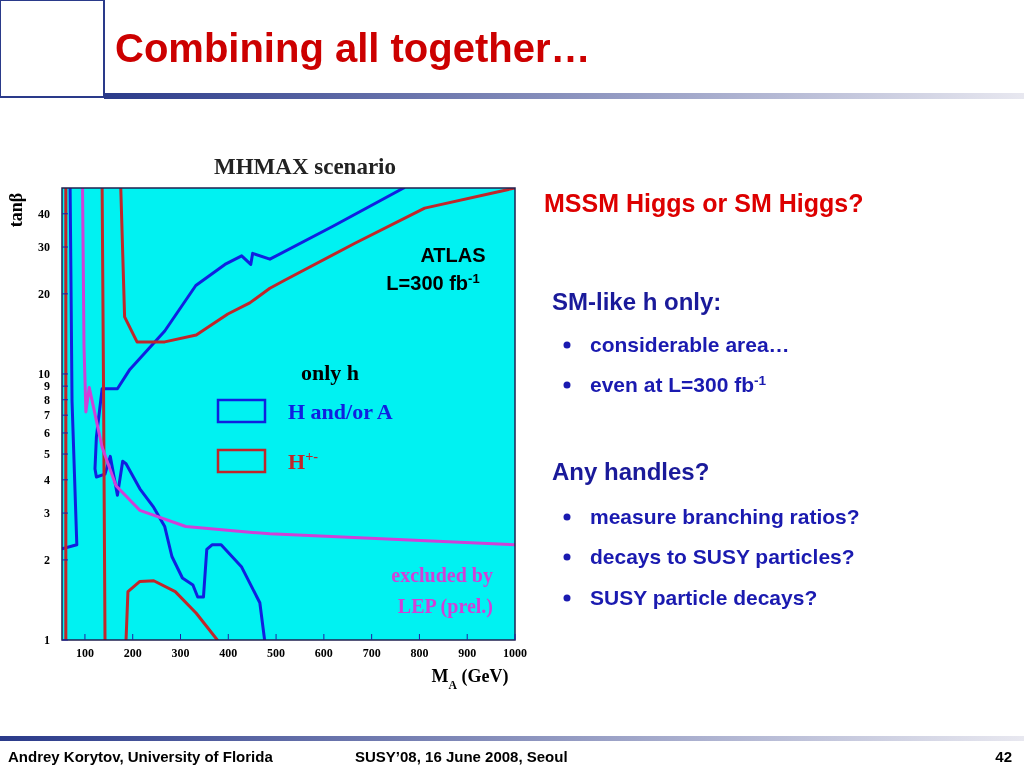 The width and height of the screenshot is (1024, 768). I want to click on y-tick-label: 7, so click(47, 415).